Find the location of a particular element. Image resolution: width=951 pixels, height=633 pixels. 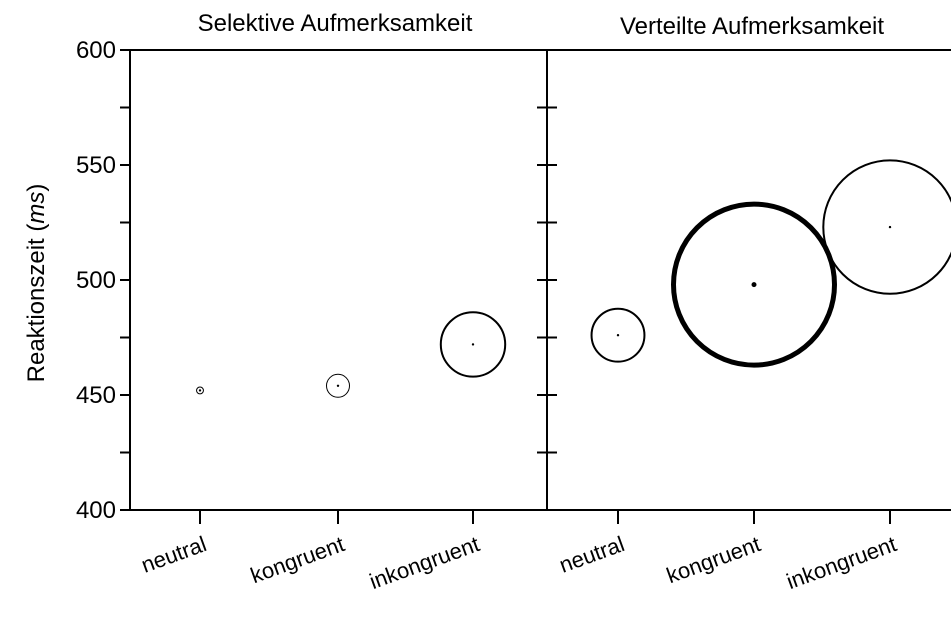

panel-title-selektive: Selektive Aufmerksamkeit is located at coordinates (335, 23).